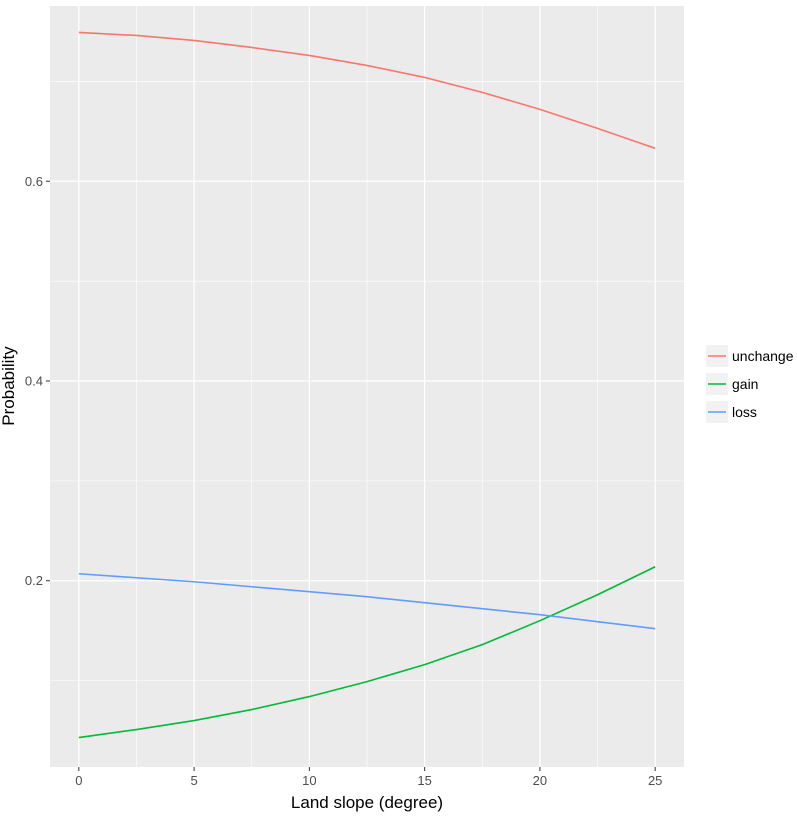 The width and height of the screenshot is (797, 818). What do you see at coordinates (193, 780) in the screenshot?
I see `x-tick-label: 5` at bounding box center [193, 780].